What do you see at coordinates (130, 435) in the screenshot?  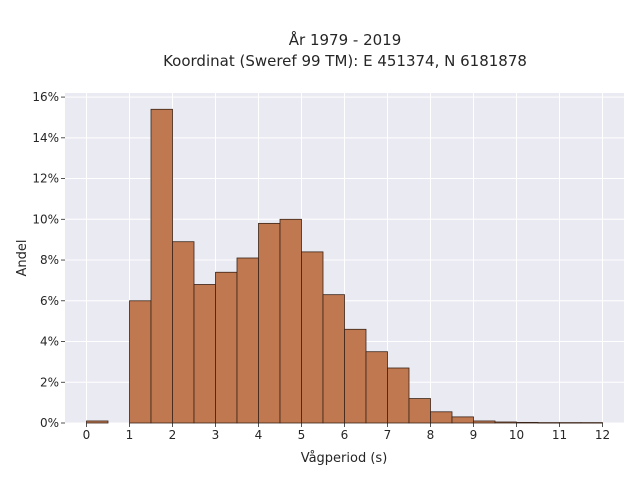 I see `x-tick-label: 1` at bounding box center [130, 435].